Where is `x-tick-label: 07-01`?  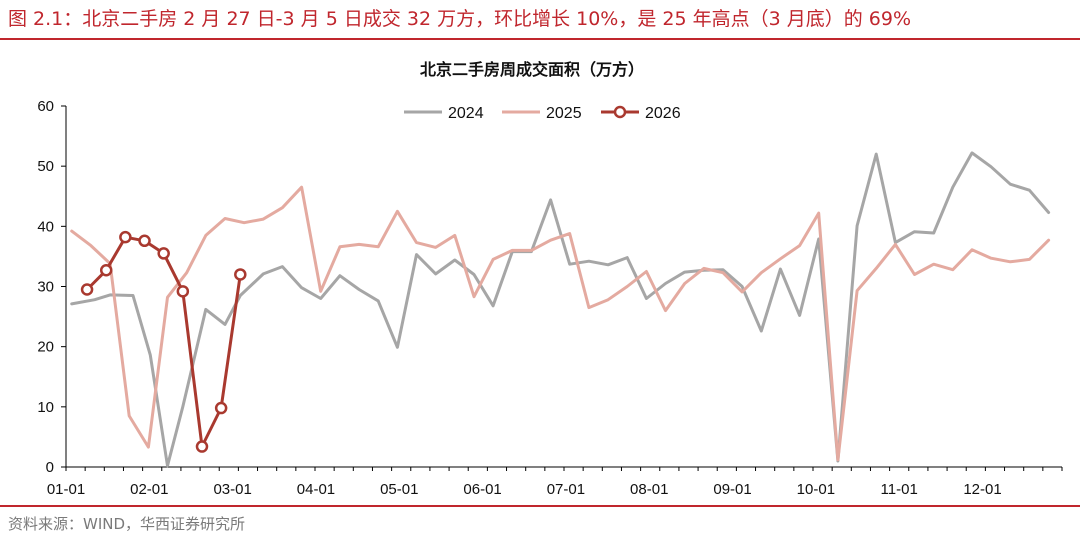
x-tick-label: 07-01 is located at coordinates (566, 489).